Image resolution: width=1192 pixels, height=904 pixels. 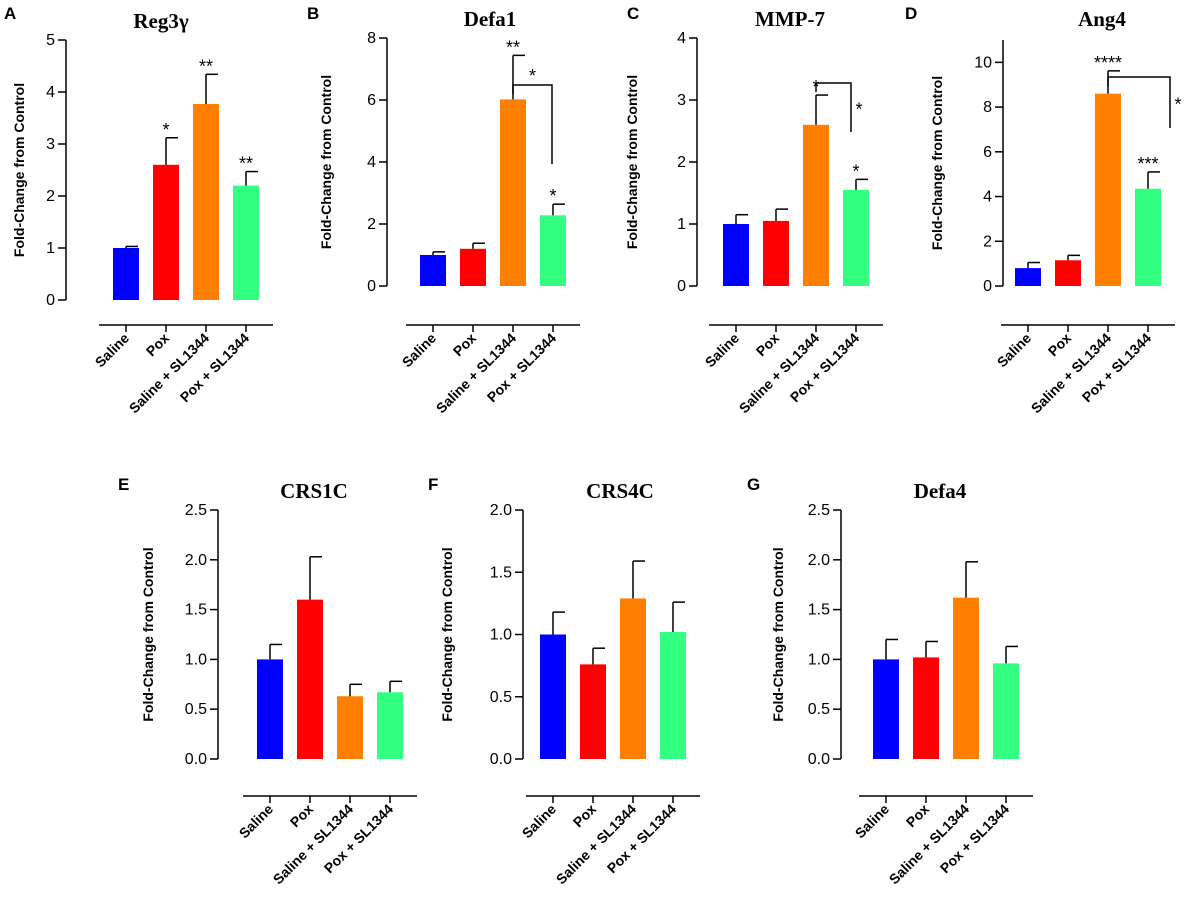 What do you see at coordinates (940, 491) in the screenshot?
I see `chart-title: Defa4` at bounding box center [940, 491].